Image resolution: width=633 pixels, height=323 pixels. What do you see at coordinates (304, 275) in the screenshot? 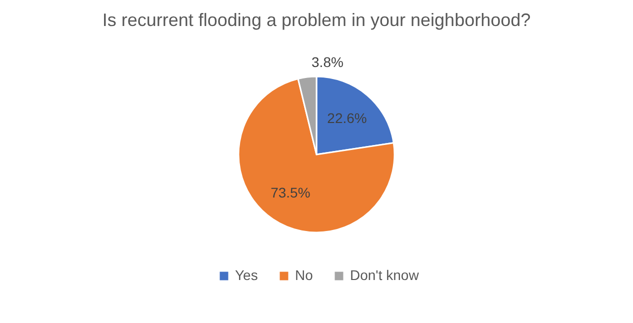
I see `legend-label: No` at bounding box center [304, 275].